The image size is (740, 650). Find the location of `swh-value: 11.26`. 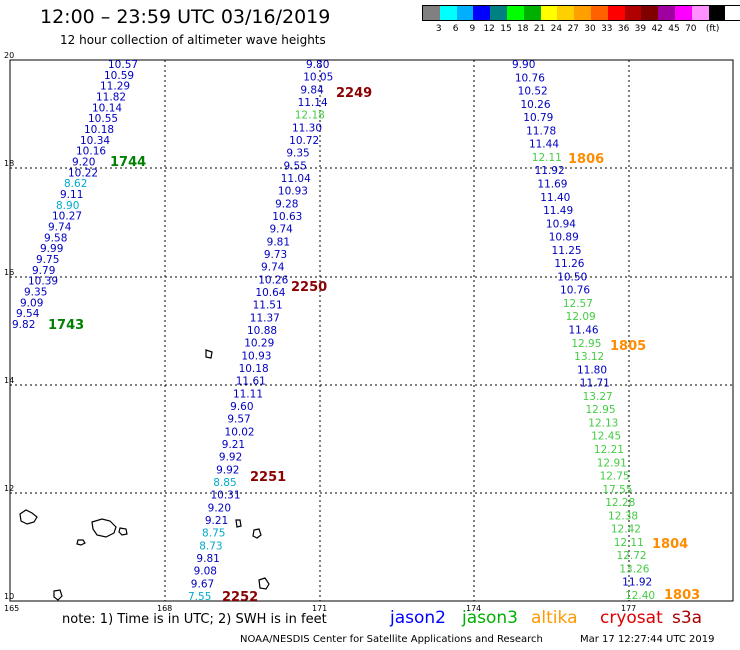

swh-value: 11.26 is located at coordinates (569, 264).